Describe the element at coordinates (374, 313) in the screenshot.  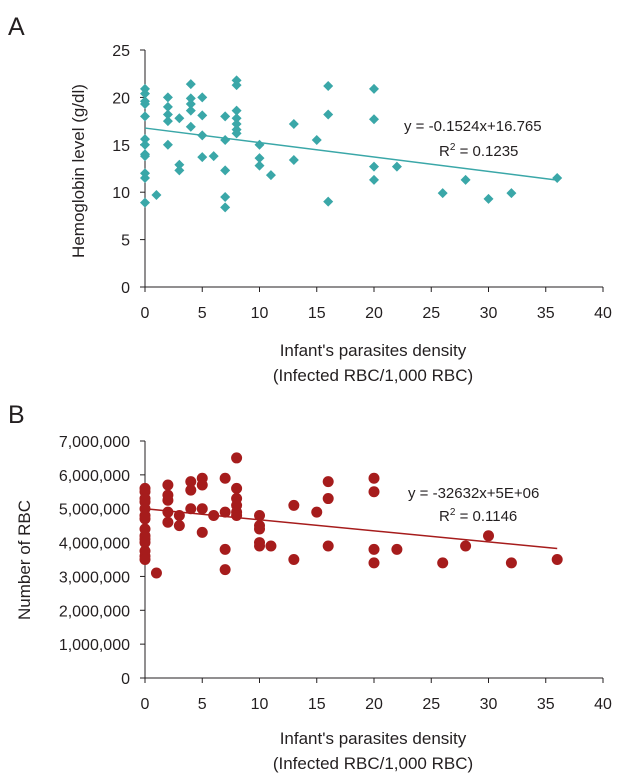
I see `panel-a-x-tick-label: 20` at that location.